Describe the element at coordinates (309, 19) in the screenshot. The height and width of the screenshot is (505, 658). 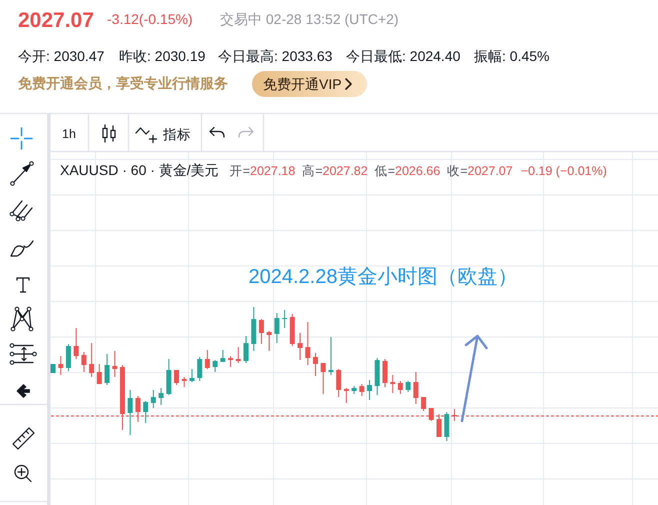
I see `text: 交易中 02-28 13:52 (UTC+2)` at that location.